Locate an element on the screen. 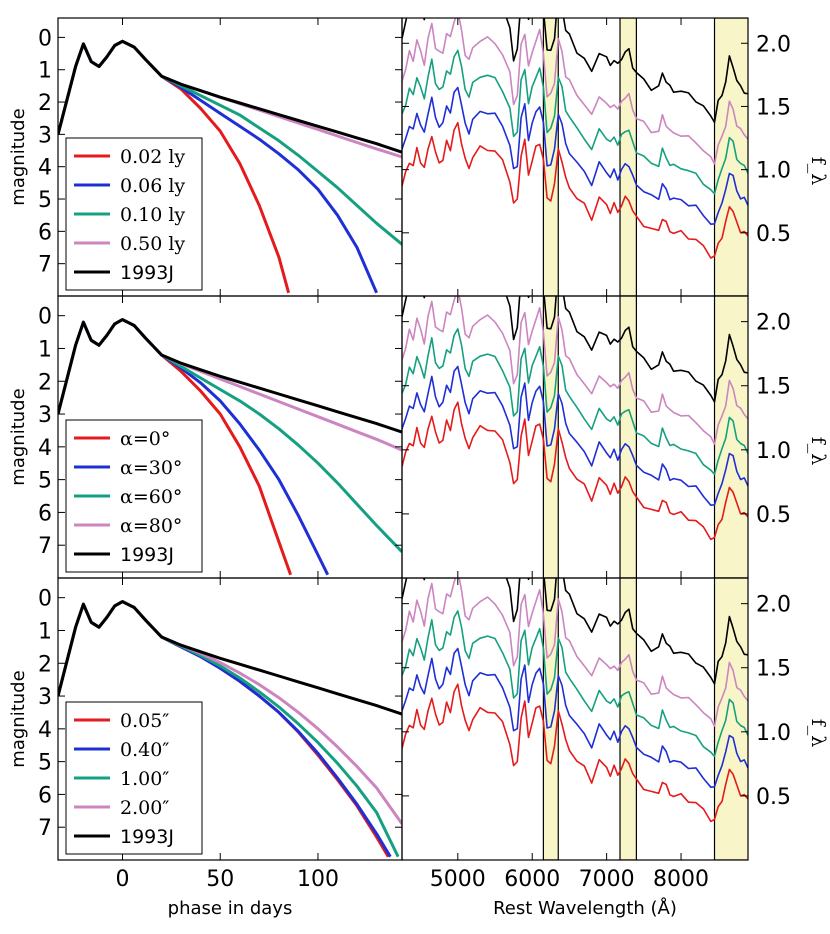 This screenshot has height=934, width=830. legend-label: 0.40″ is located at coordinates (144, 750).